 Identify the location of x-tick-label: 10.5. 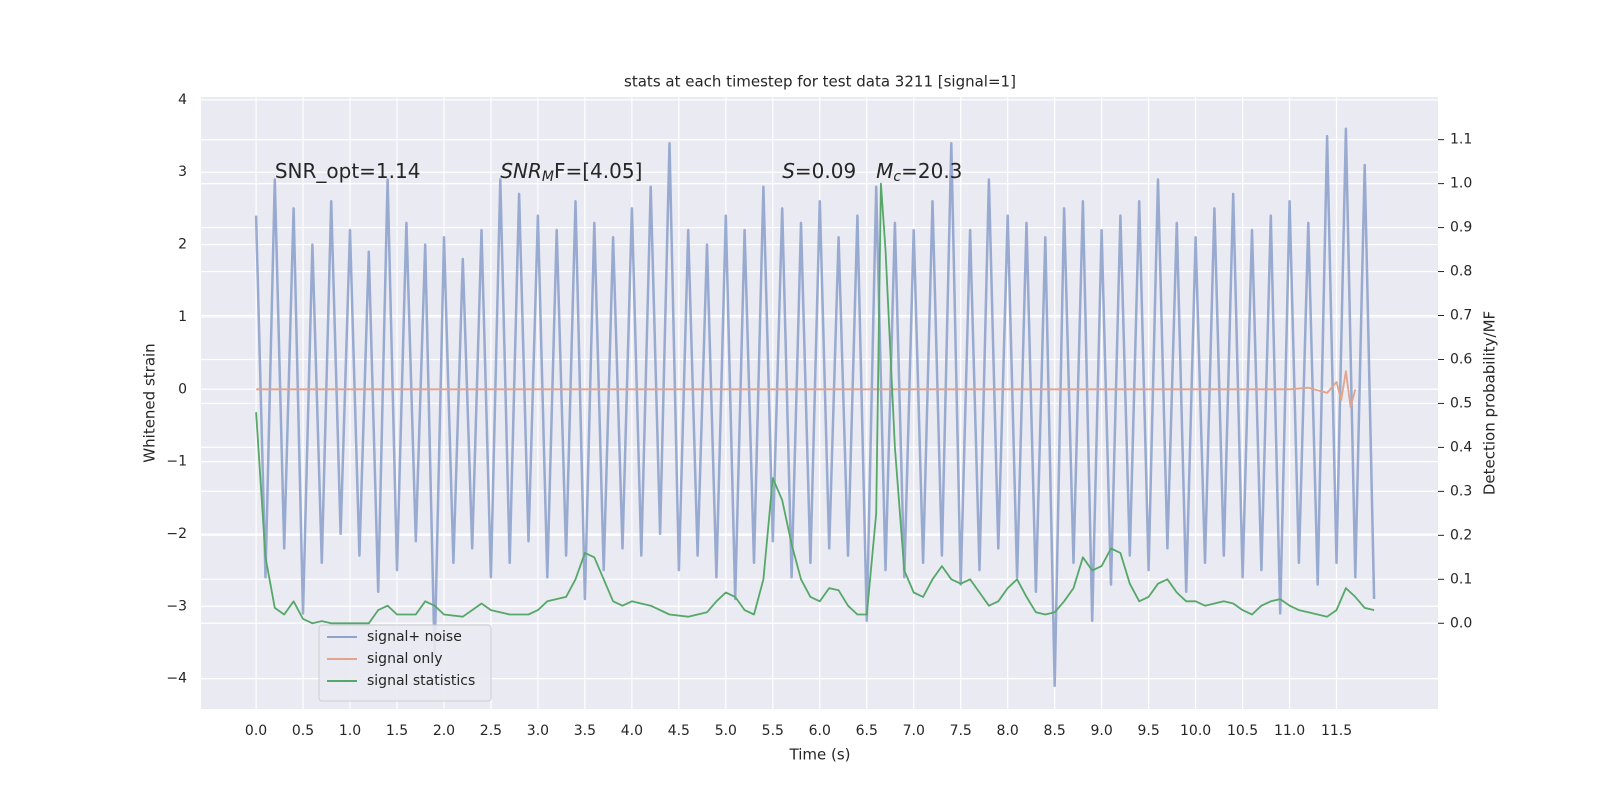
(1242, 731).